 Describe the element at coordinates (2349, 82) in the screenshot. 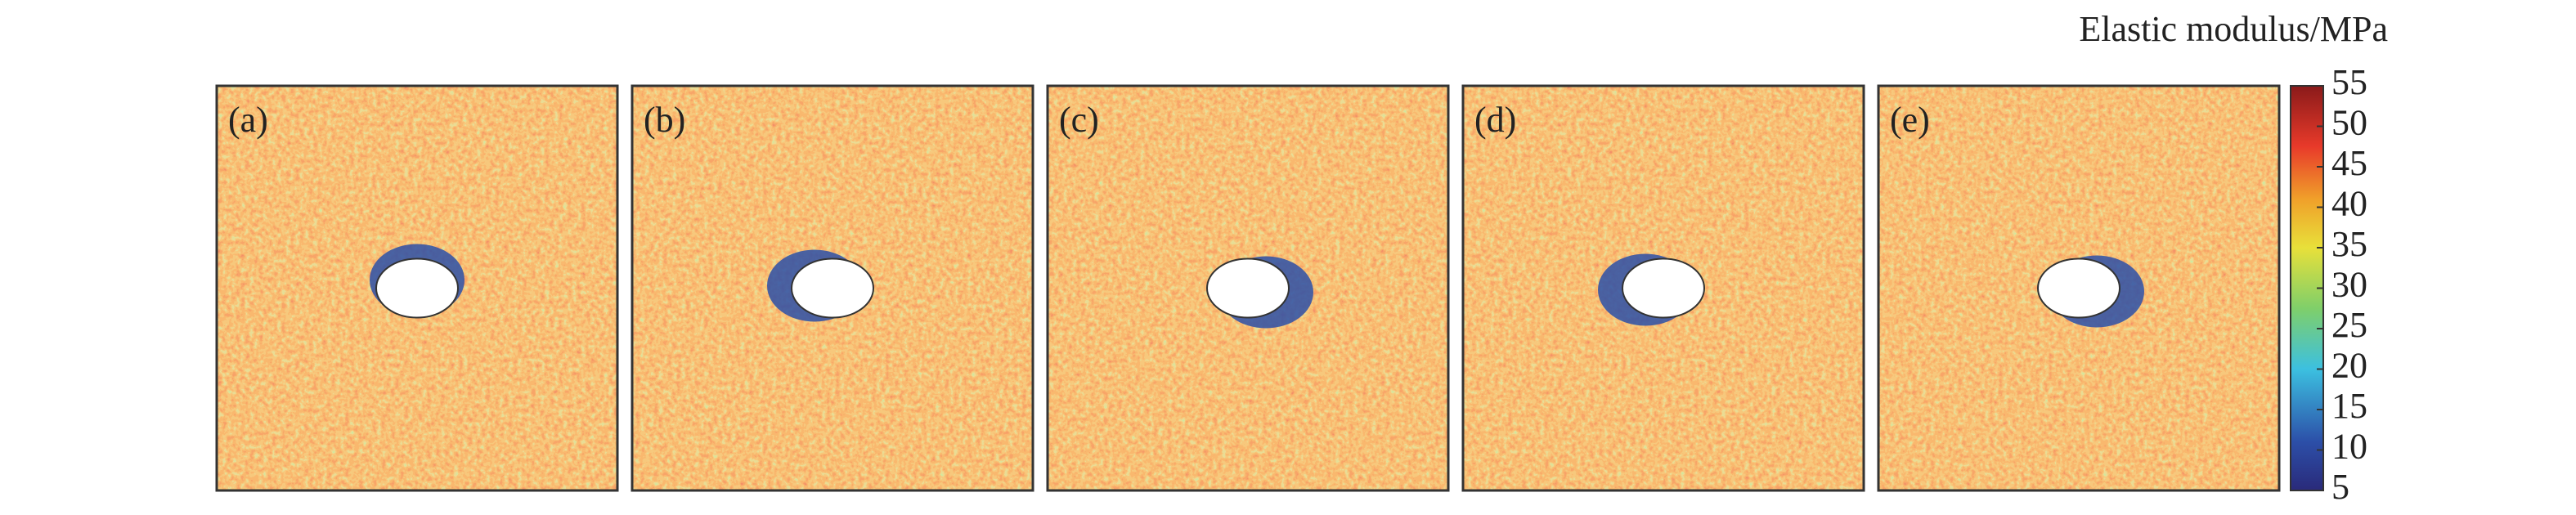

I see `colorbar-tick-label: 55` at that location.